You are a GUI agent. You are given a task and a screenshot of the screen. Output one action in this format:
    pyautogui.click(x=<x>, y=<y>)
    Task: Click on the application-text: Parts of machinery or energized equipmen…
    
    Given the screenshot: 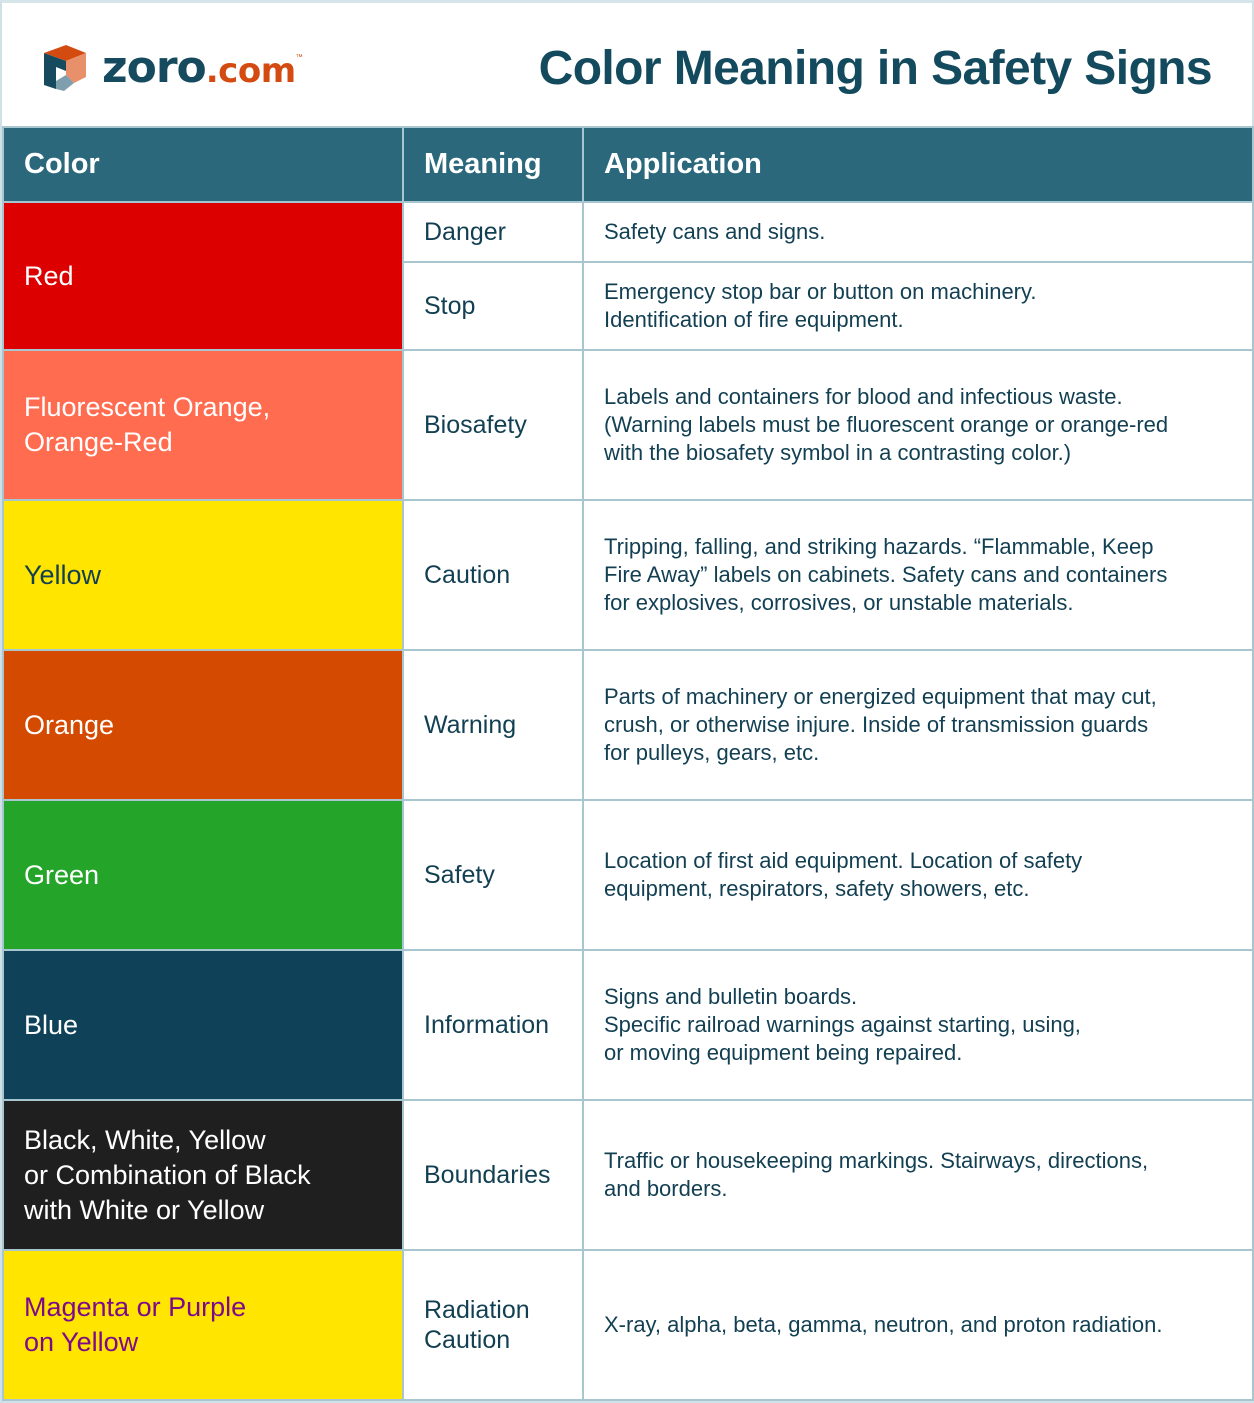 What is the action you would take?
    pyautogui.click(x=880, y=696)
    